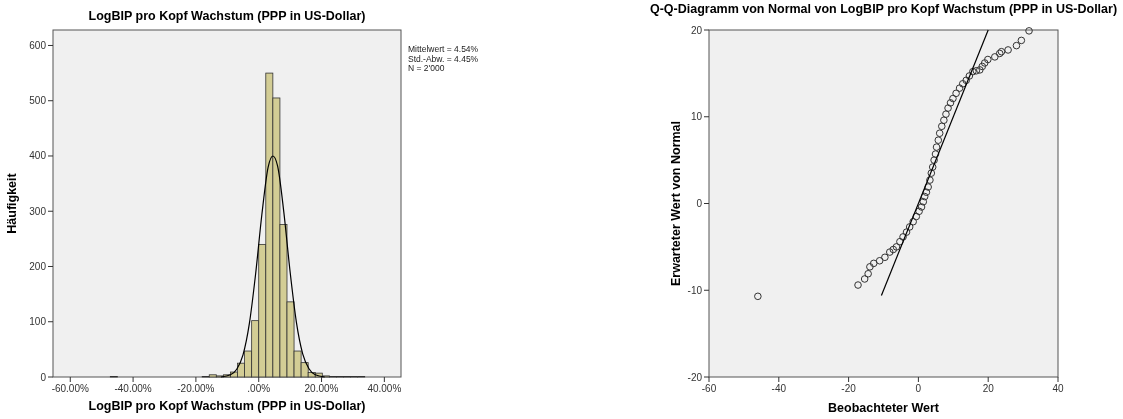 The height and width of the screenshot is (419, 1123). Describe the element at coordinates (779, 388) in the screenshot. I see `x-tick-label: -40` at that location.